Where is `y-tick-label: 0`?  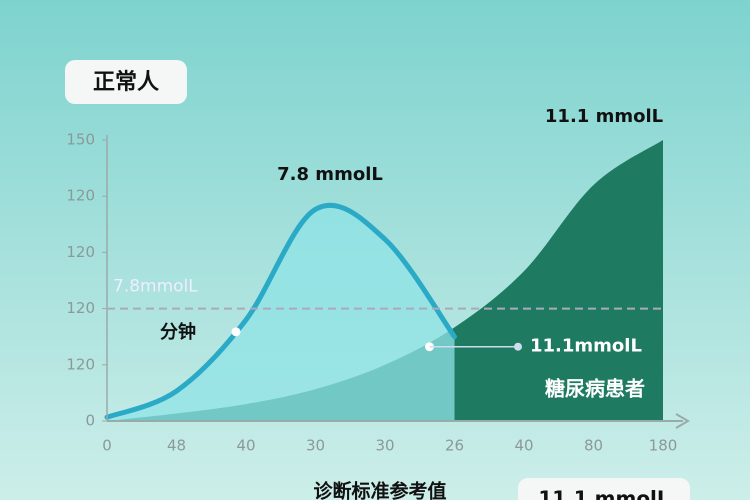
y-tick-label: 0 is located at coordinates (90, 421).